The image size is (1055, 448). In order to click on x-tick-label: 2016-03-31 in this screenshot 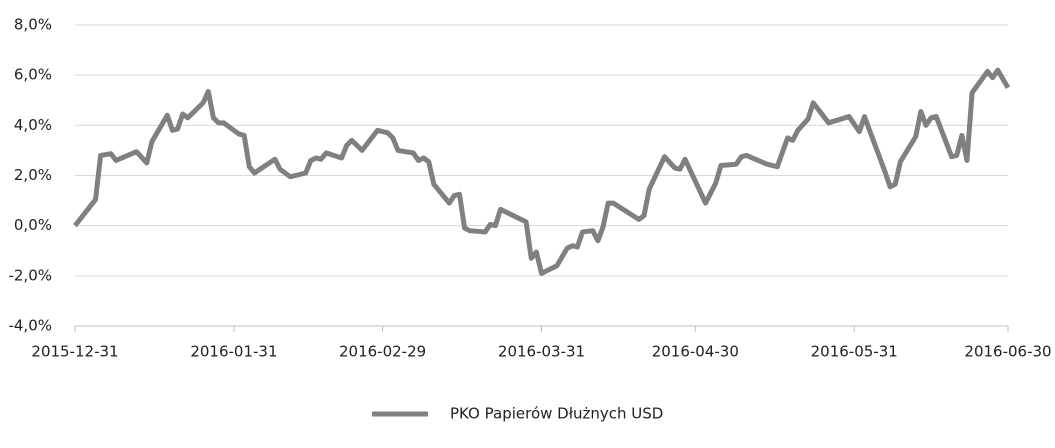, I will do `click(541, 352)`.